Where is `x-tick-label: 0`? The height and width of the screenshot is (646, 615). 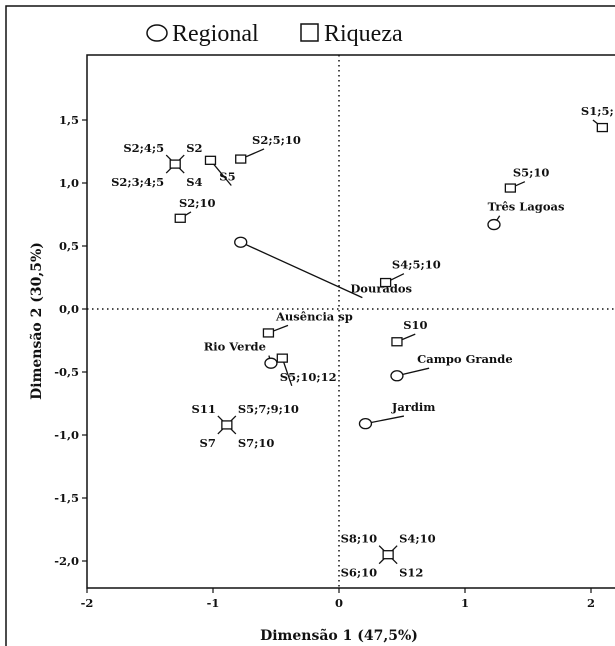 x-tick-label: 0 is located at coordinates (339, 603).